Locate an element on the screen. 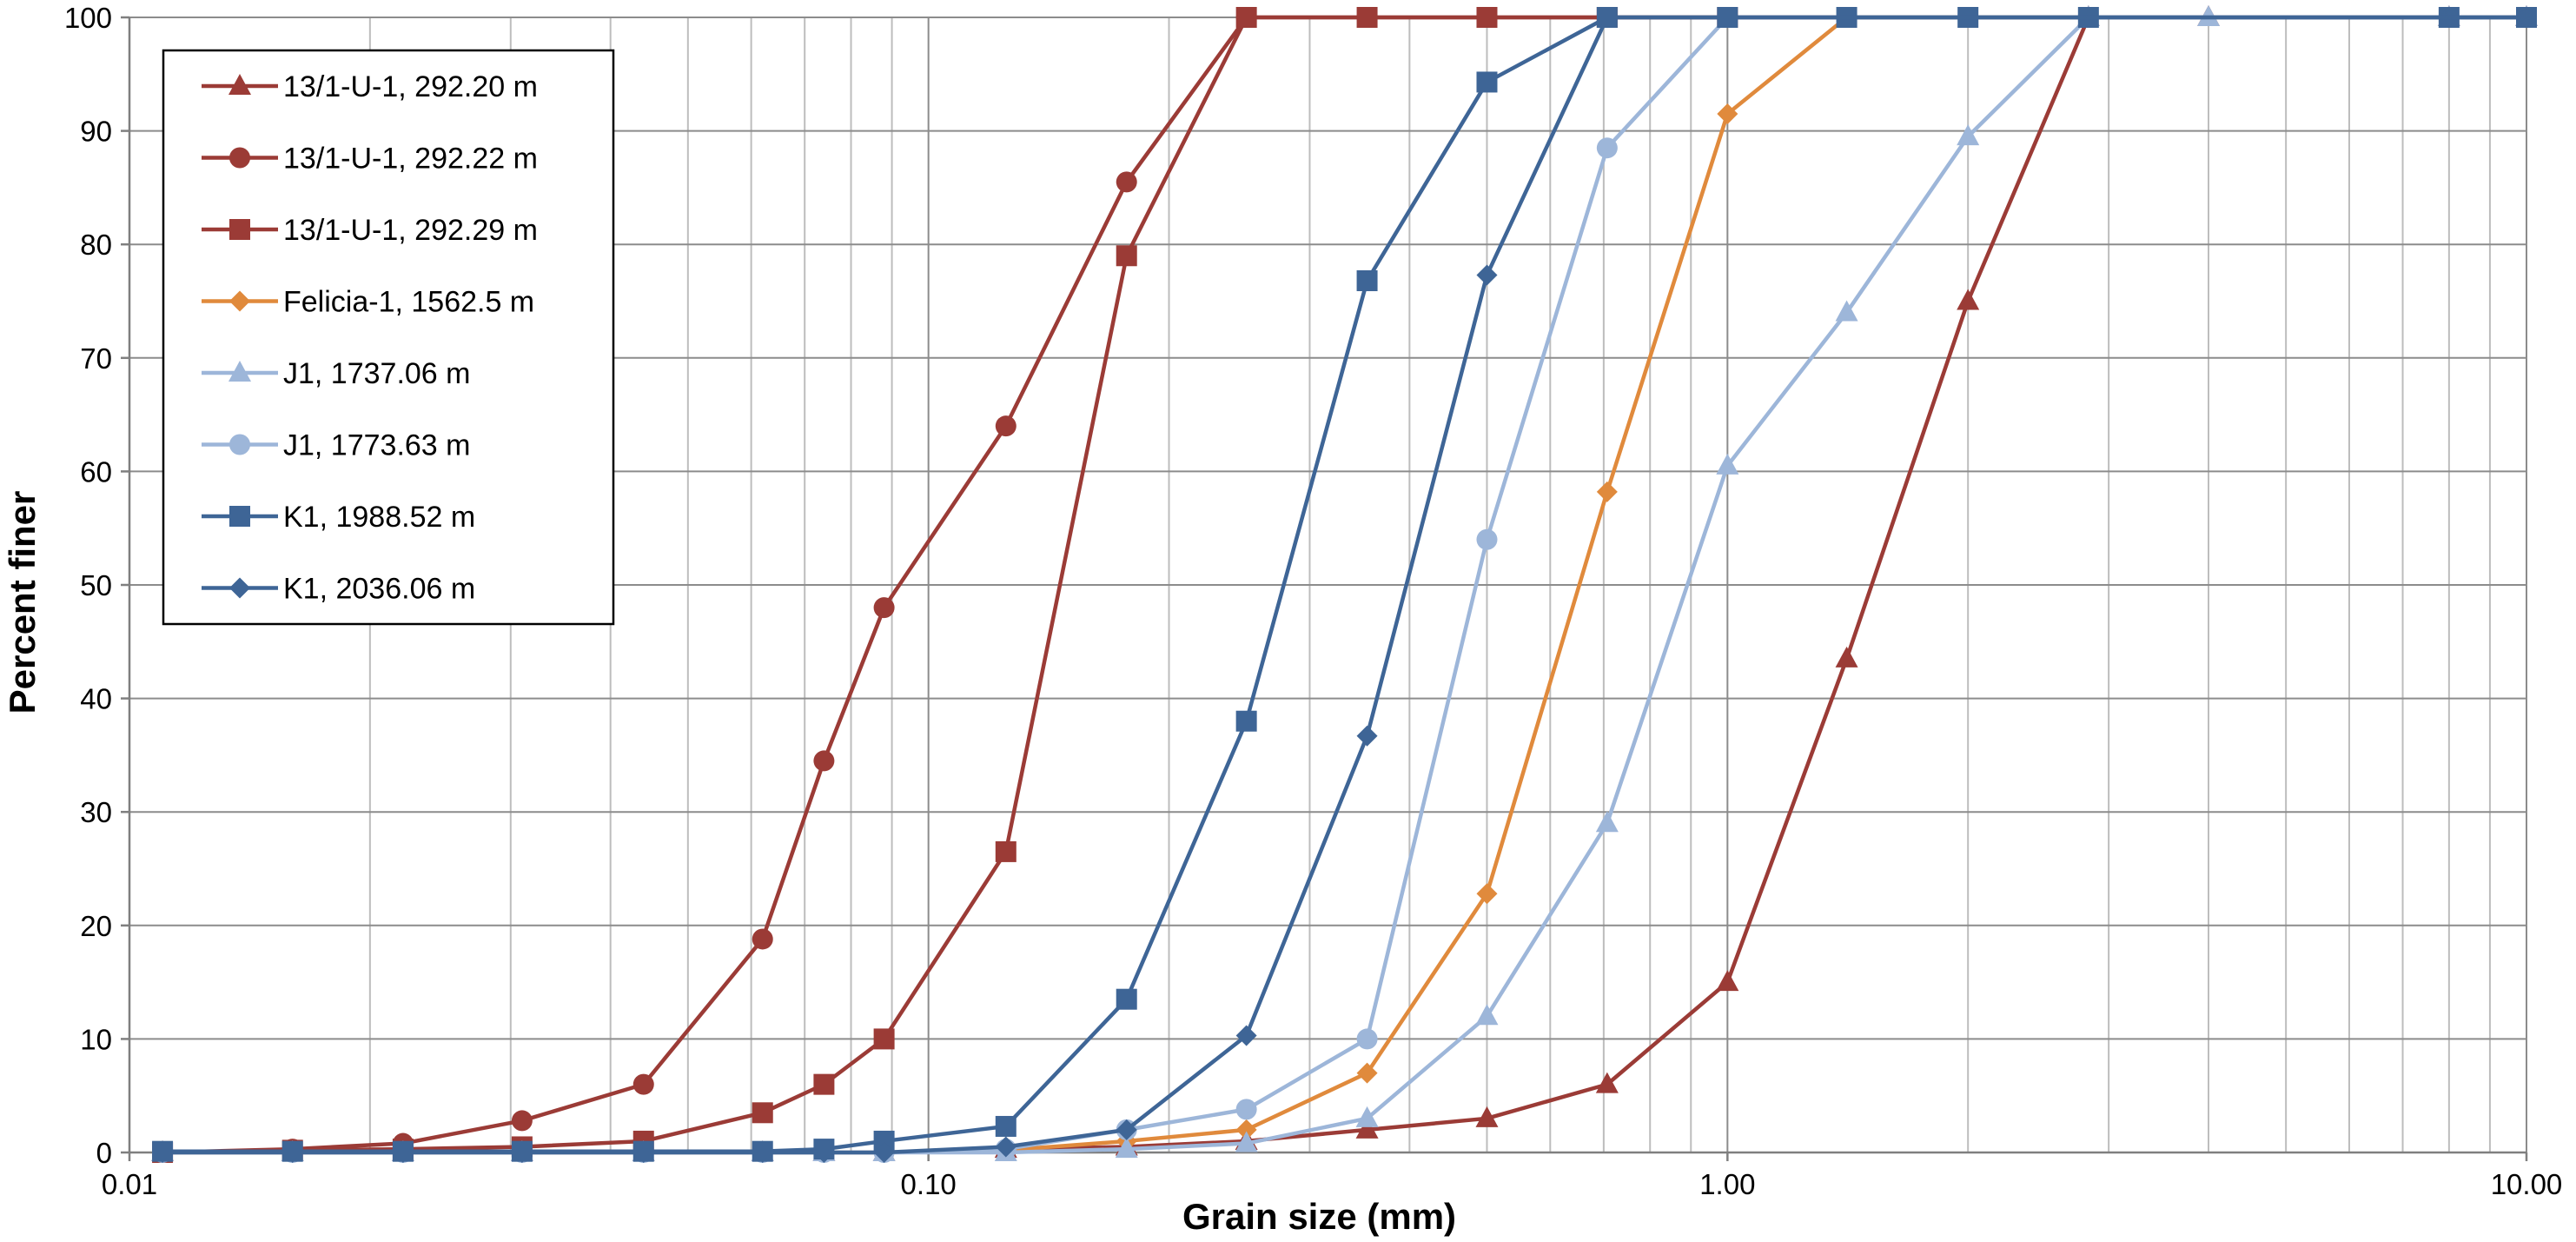 Image resolution: width=2576 pixels, height=1242 pixels. legend-entry: K1, 1988.52 m is located at coordinates (338, 517).